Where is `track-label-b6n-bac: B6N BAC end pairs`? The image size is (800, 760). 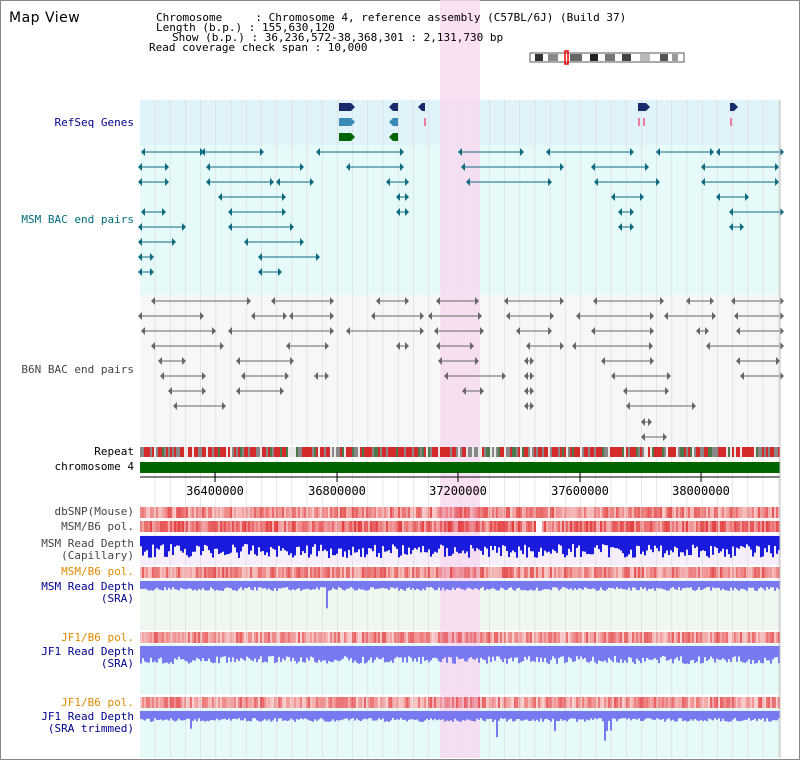 track-label-b6n-bac: B6N BAC end pairs is located at coordinates (77, 369).